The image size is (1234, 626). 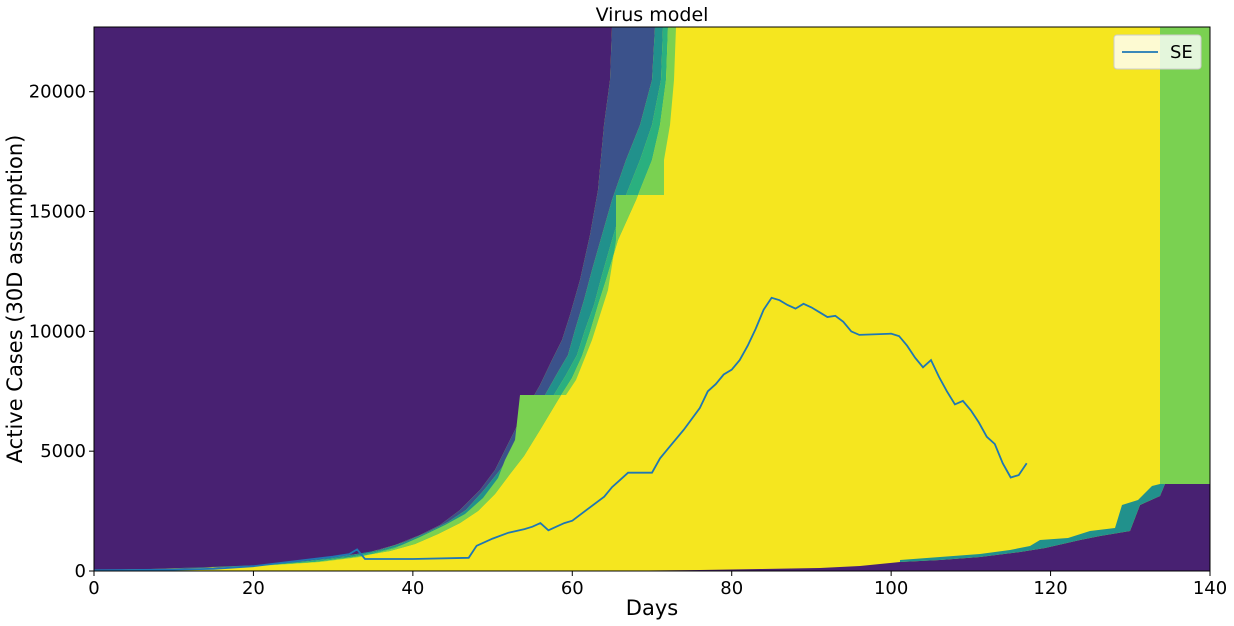 I want to click on y-tick-label: 20000, so click(x=57, y=92).